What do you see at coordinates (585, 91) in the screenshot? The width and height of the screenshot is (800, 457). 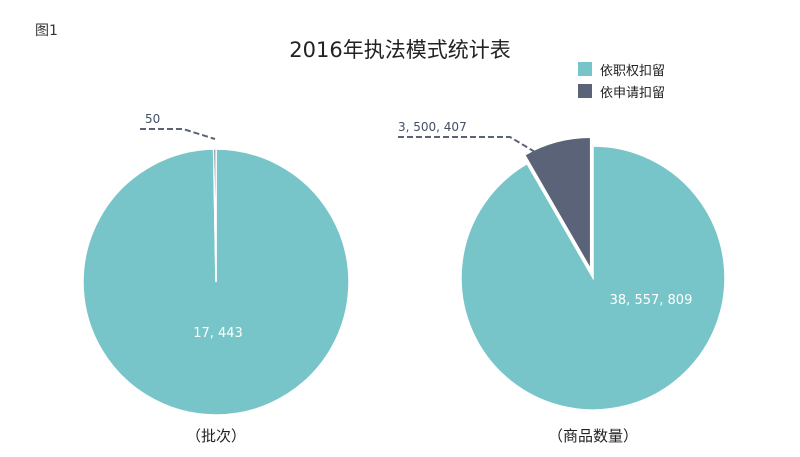 I see `legend-swatch-on-application` at bounding box center [585, 91].